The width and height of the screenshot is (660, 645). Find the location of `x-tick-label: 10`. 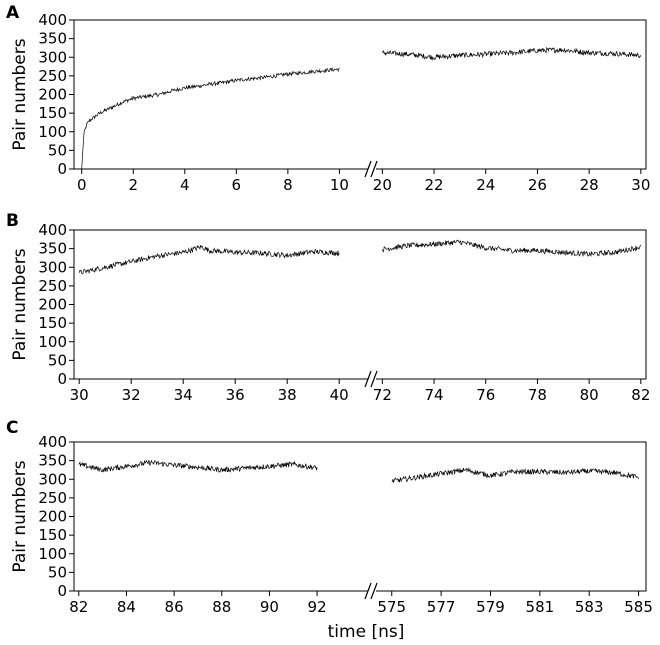

x-tick-label: 10 is located at coordinates (339, 185).